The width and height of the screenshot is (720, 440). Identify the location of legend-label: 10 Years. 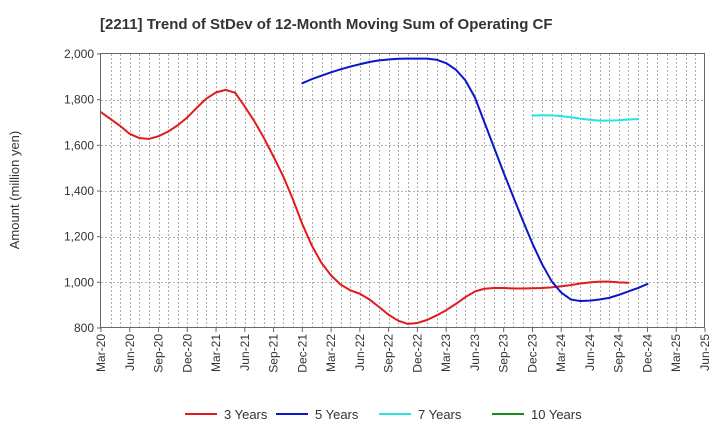
(556, 414).